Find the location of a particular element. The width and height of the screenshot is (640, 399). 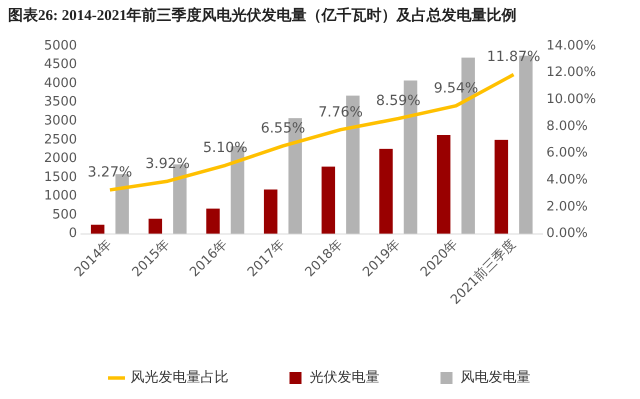

y2-tick-label: 14.00% is located at coordinates (571, 46).